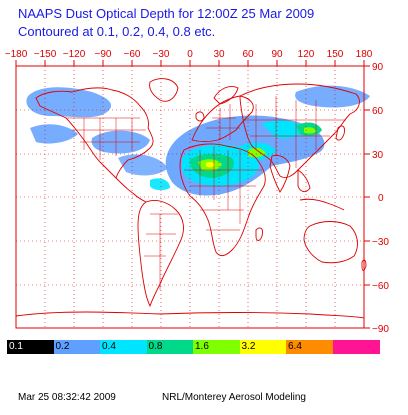  What do you see at coordinates (67, 397) in the screenshot?
I see `footer-timestamp: Mar 25 08:32:42 2009` at bounding box center [67, 397].